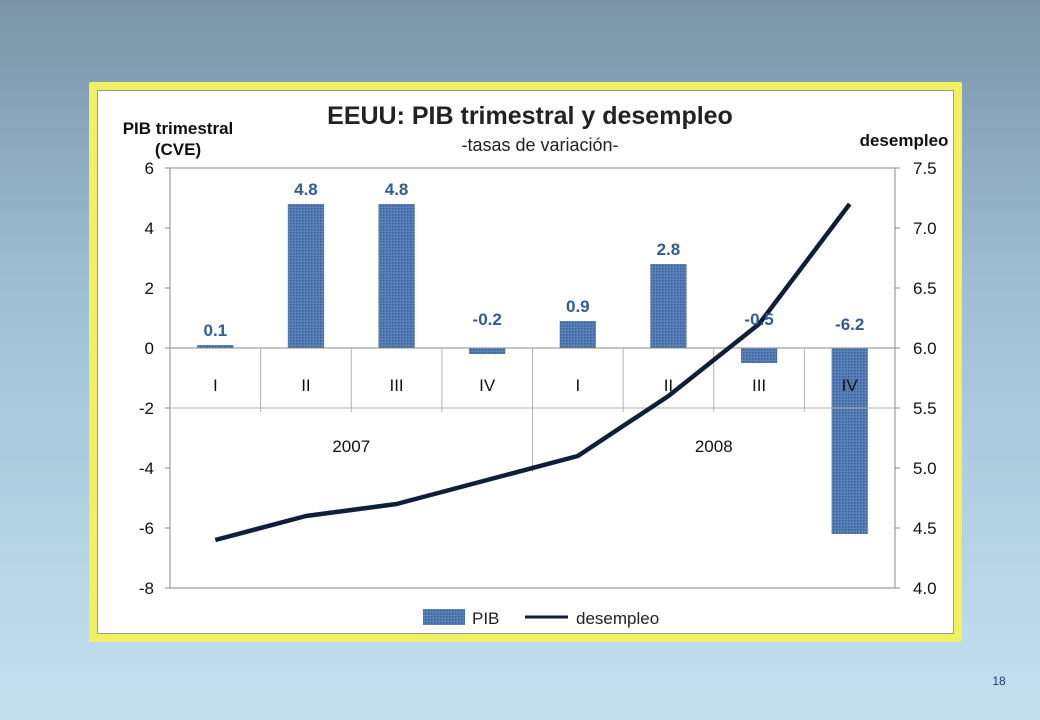 The height and width of the screenshot is (720, 1040). I want to click on left-axis-title: PIB trimestral (CVE), so click(178, 139).